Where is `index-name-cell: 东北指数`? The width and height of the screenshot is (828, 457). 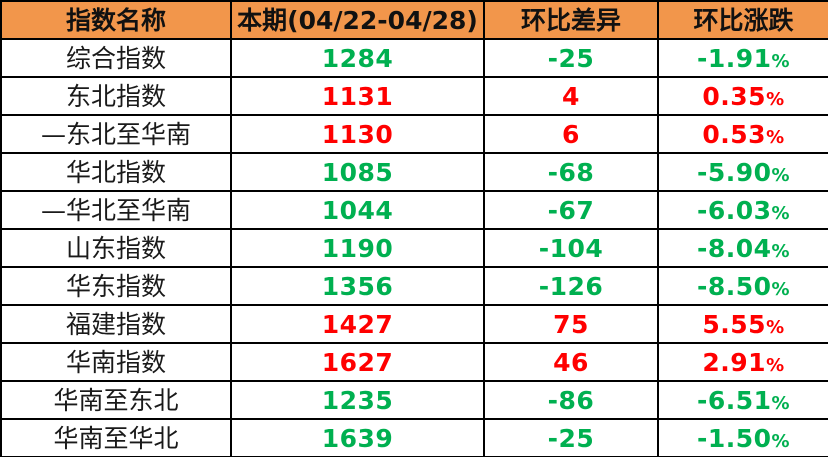 index-name-cell: 东北指数 is located at coordinates (116, 96).